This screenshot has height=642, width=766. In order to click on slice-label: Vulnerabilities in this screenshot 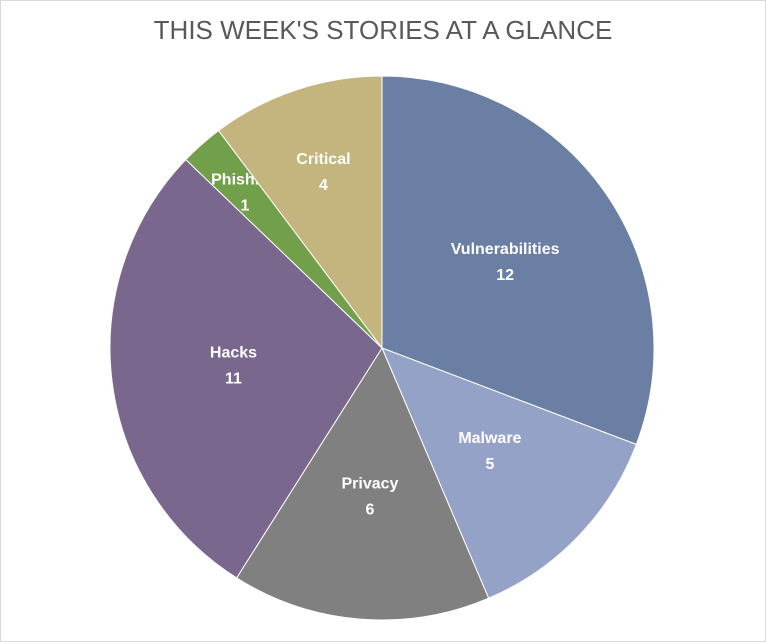, I will do `click(505, 249)`.